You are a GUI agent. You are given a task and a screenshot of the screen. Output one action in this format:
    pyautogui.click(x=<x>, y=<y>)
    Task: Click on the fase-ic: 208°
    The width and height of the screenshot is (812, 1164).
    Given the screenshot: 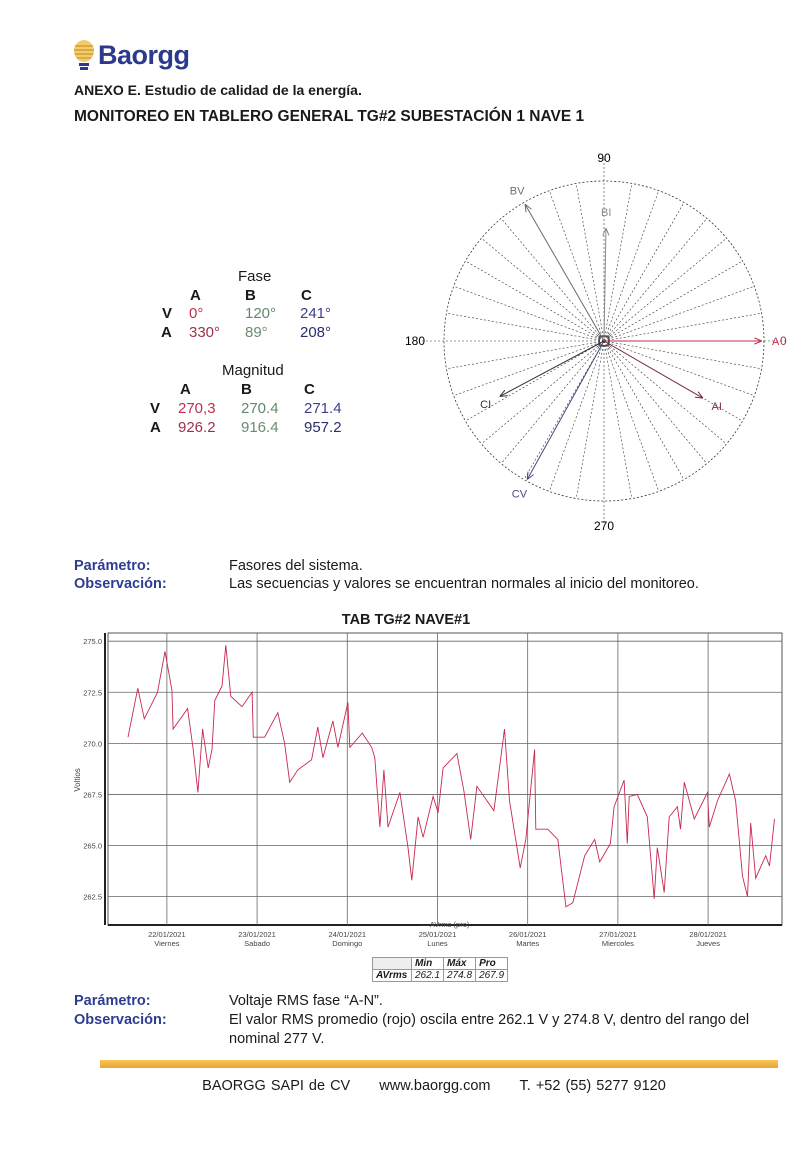 What is the action you would take?
    pyautogui.click(x=316, y=332)
    